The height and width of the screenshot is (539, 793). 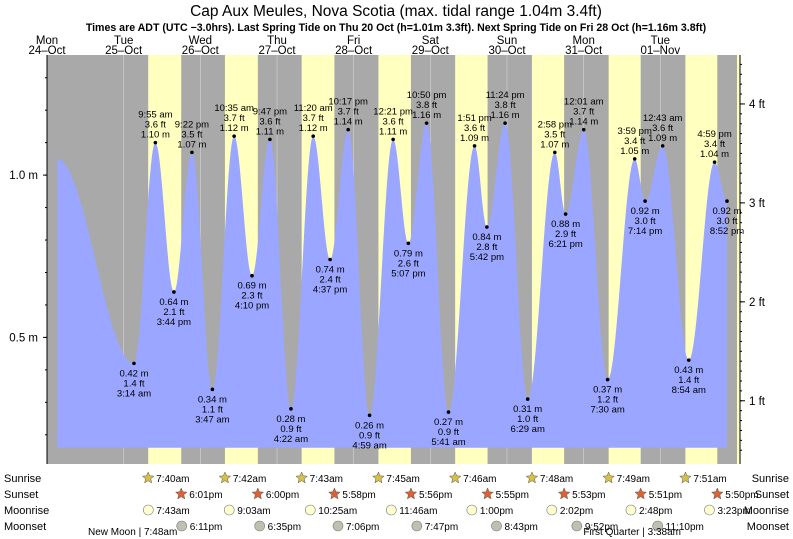 What do you see at coordinates (726, 221) in the screenshot?
I see `low-tide-label: 3.0 ft` at bounding box center [726, 221].